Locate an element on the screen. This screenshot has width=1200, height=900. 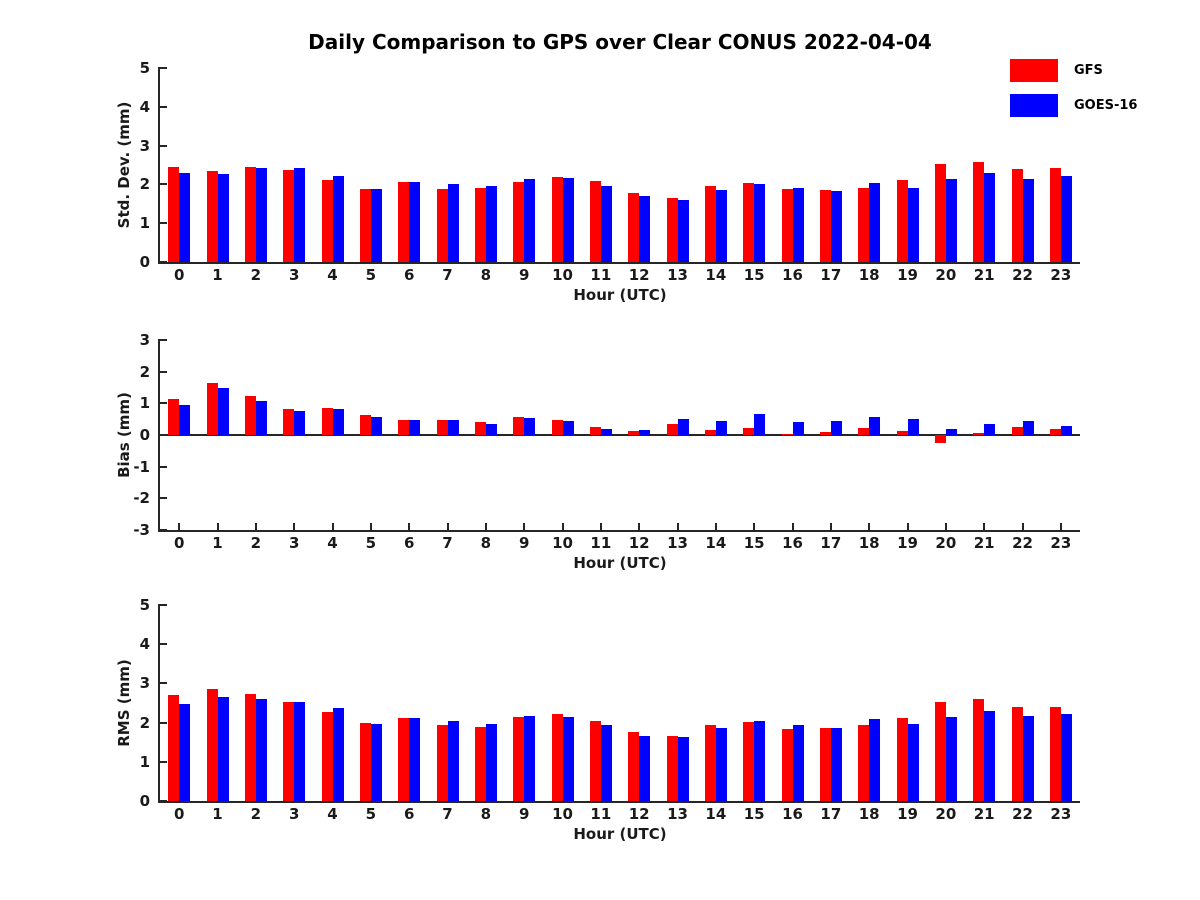
legend-label-goes16: GOES-16 is located at coordinates (1106, 105).